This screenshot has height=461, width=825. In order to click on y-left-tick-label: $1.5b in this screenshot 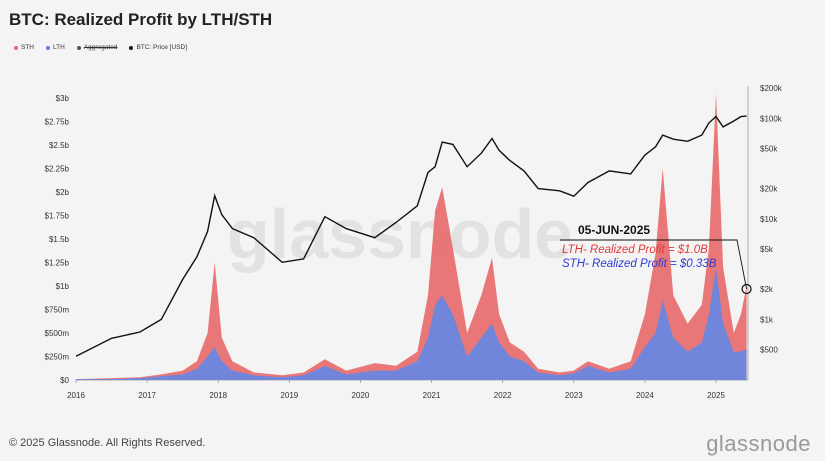, I will do `click(59, 239)`.